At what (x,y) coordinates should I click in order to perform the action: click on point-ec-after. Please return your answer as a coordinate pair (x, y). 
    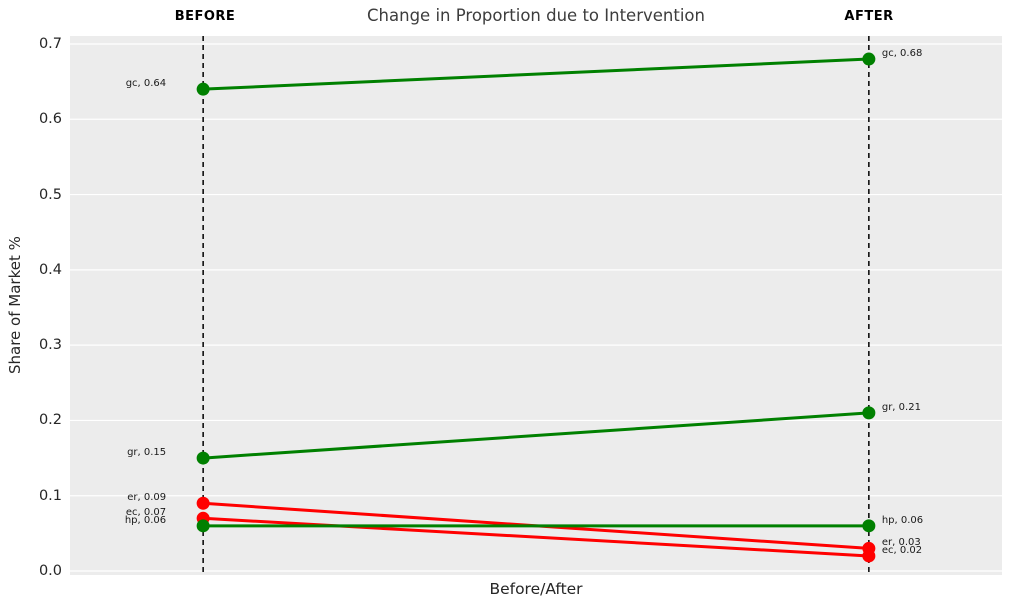
    Looking at the image, I should click on (869, 556).